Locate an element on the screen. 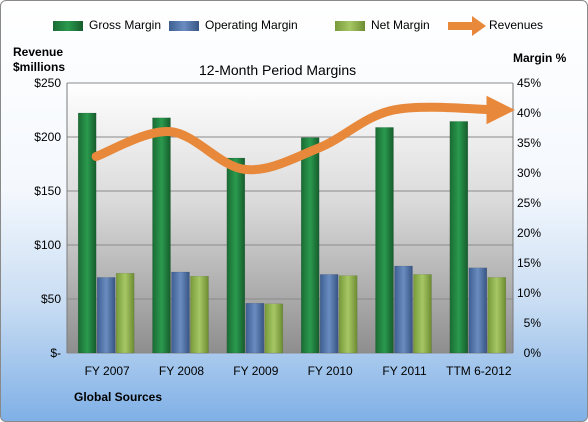 The width and height of the screenshot is (588, 422). right-tick-label: 20% is located at coordinates (529, 233).